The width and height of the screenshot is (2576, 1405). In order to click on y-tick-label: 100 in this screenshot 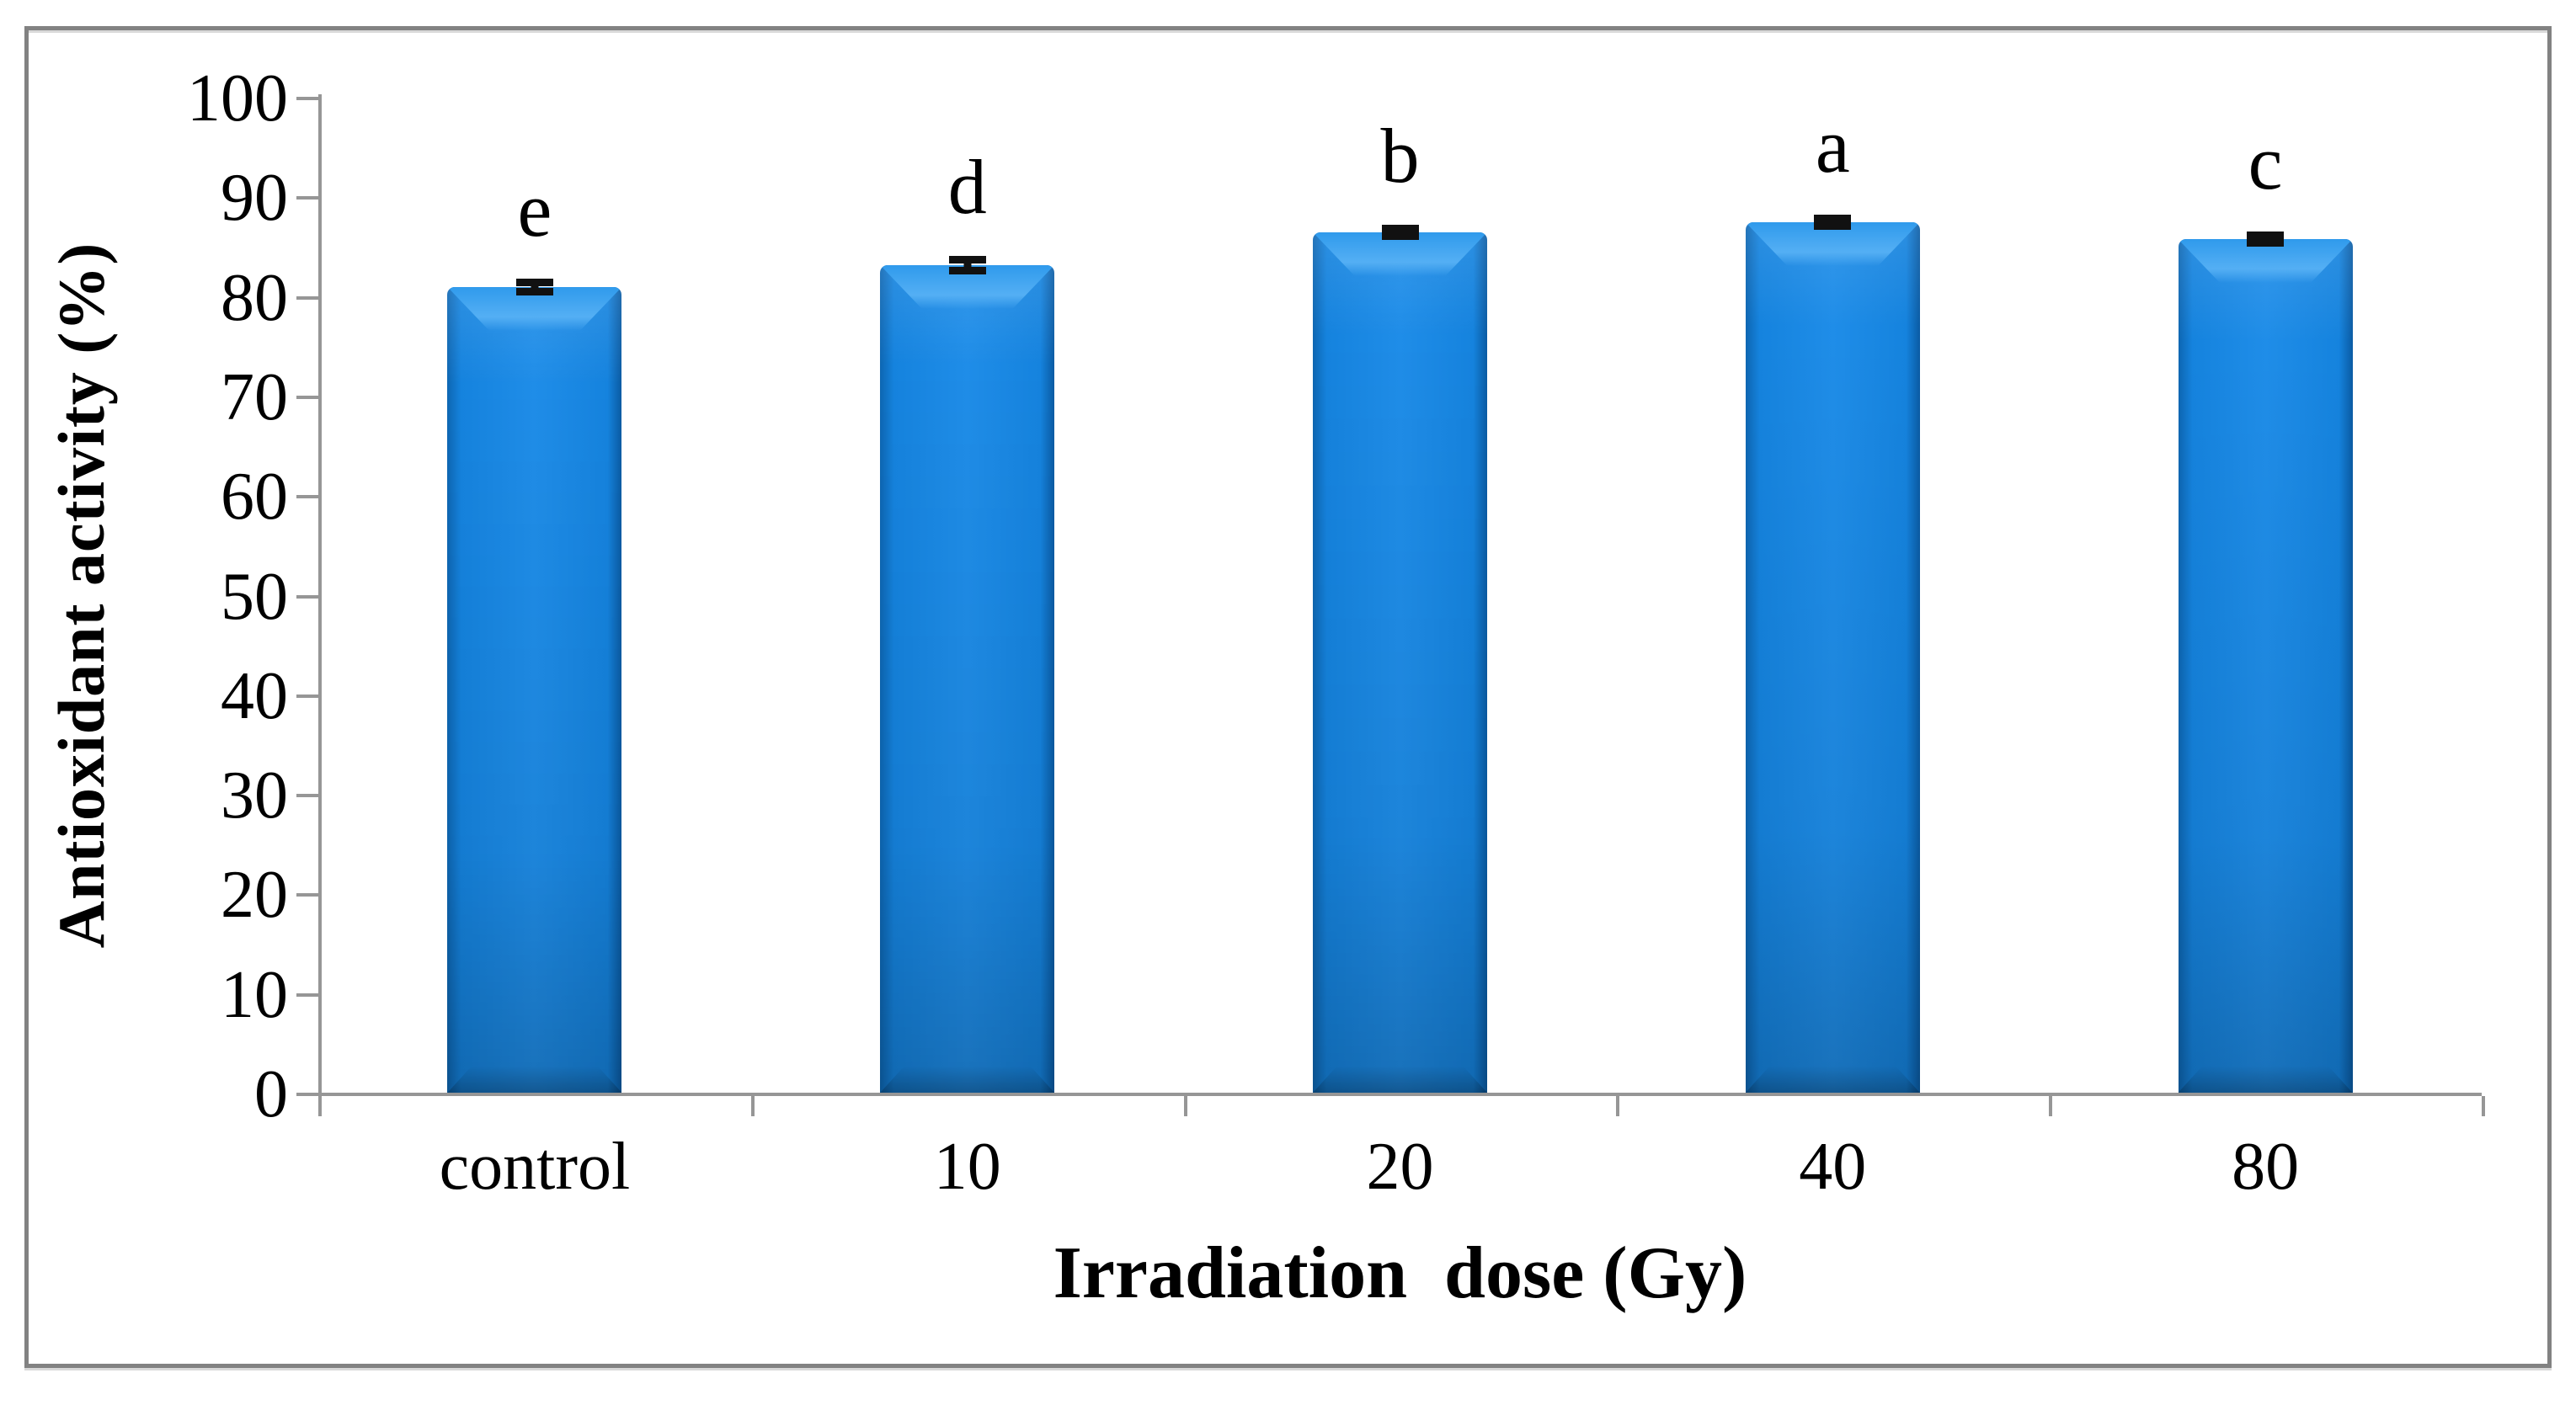, I will do `click(237, 98)`.